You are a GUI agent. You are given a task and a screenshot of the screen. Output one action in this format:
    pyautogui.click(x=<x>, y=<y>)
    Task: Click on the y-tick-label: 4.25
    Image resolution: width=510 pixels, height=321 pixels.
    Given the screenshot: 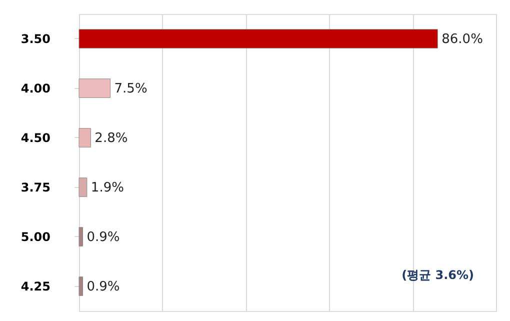 What is the action you would take?
    pyautogui.click(x=35, y=286)
    